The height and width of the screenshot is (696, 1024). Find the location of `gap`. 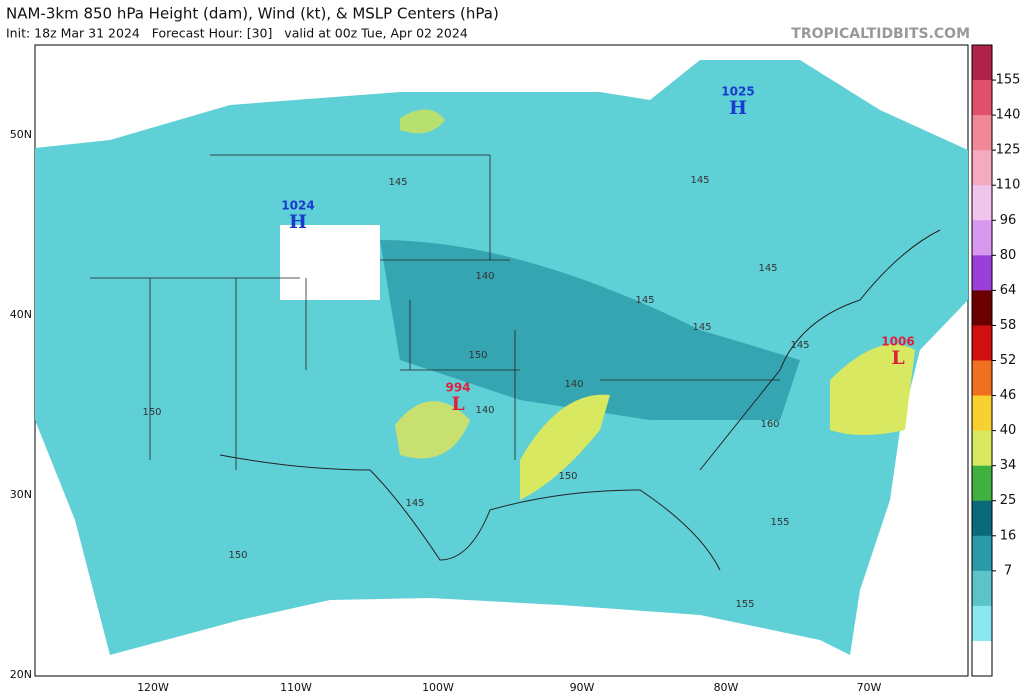

gap is located at coordinates (330, 262).